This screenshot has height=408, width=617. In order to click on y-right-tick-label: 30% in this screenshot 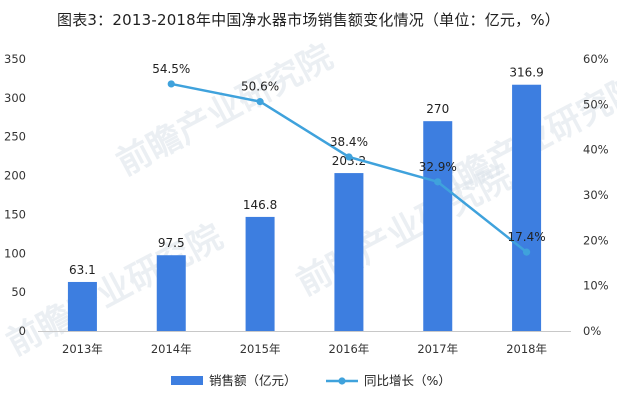, I will do `click(596, 195)`.